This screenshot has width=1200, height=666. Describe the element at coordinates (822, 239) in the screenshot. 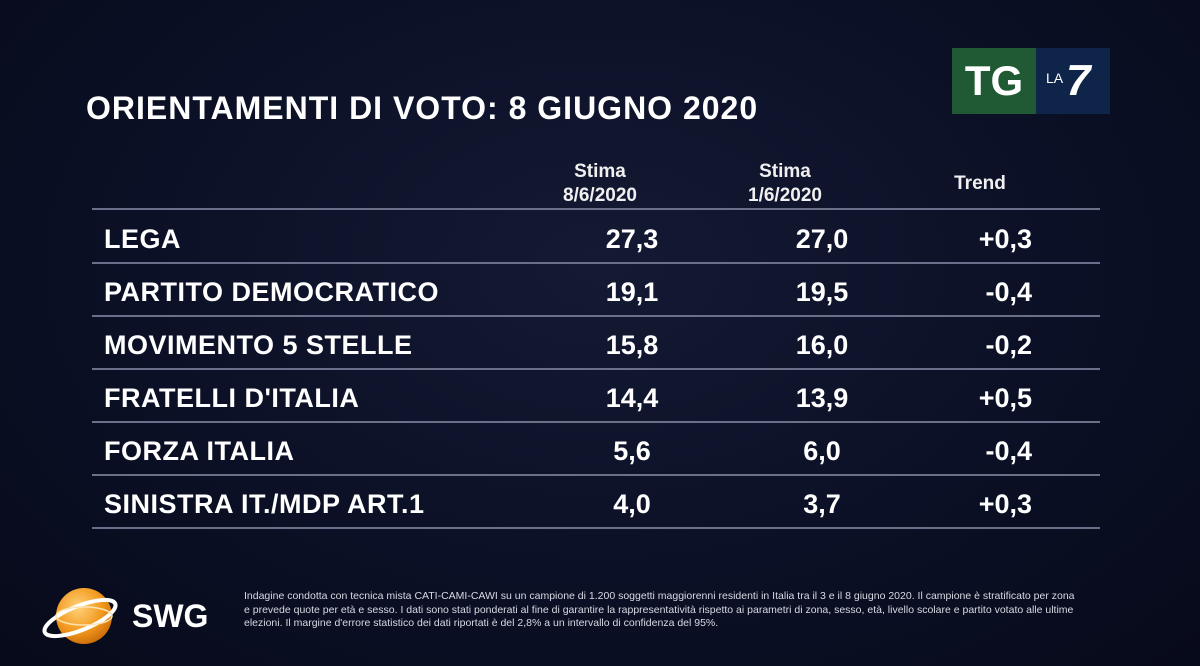

I see `estimate-1-6-value: 27,0` at that location.